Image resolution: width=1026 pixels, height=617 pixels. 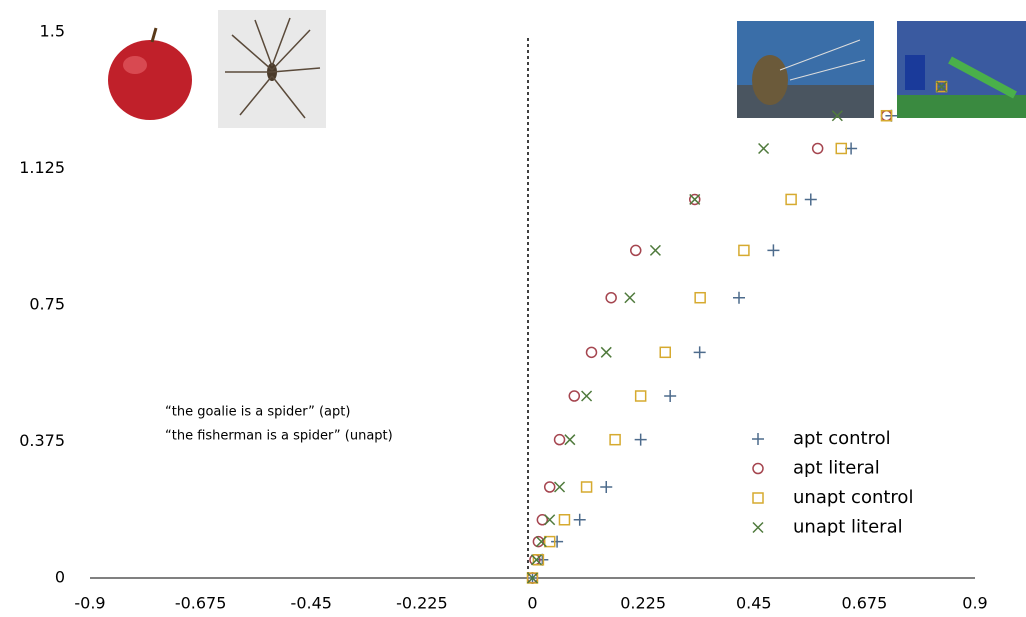 What do you see at coordinates (42, 440) in the screenshot?
I see `y-tick-label: 0.375` at bounding box center [42, 440].